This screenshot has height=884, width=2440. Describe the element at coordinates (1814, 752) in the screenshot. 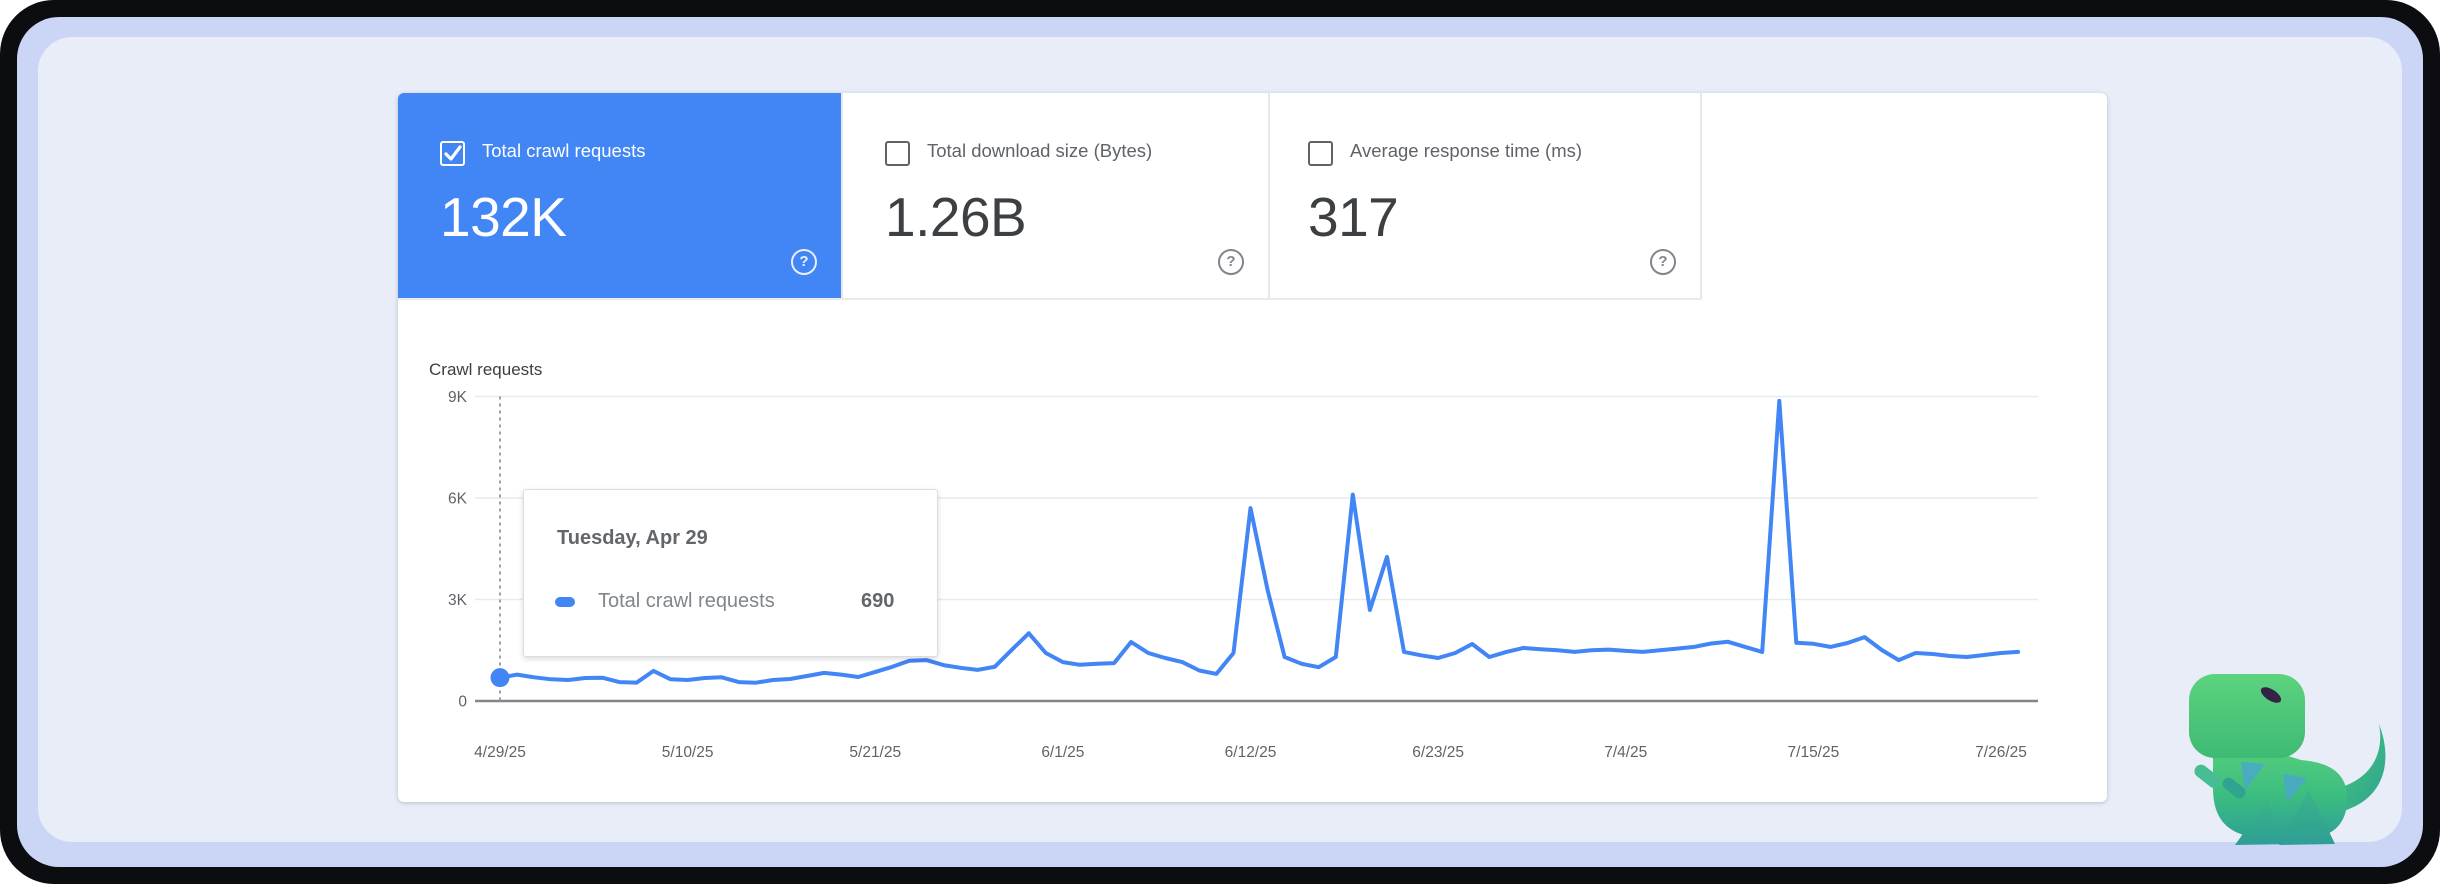

I see `x-tick-label: 7/15/25` at that location.